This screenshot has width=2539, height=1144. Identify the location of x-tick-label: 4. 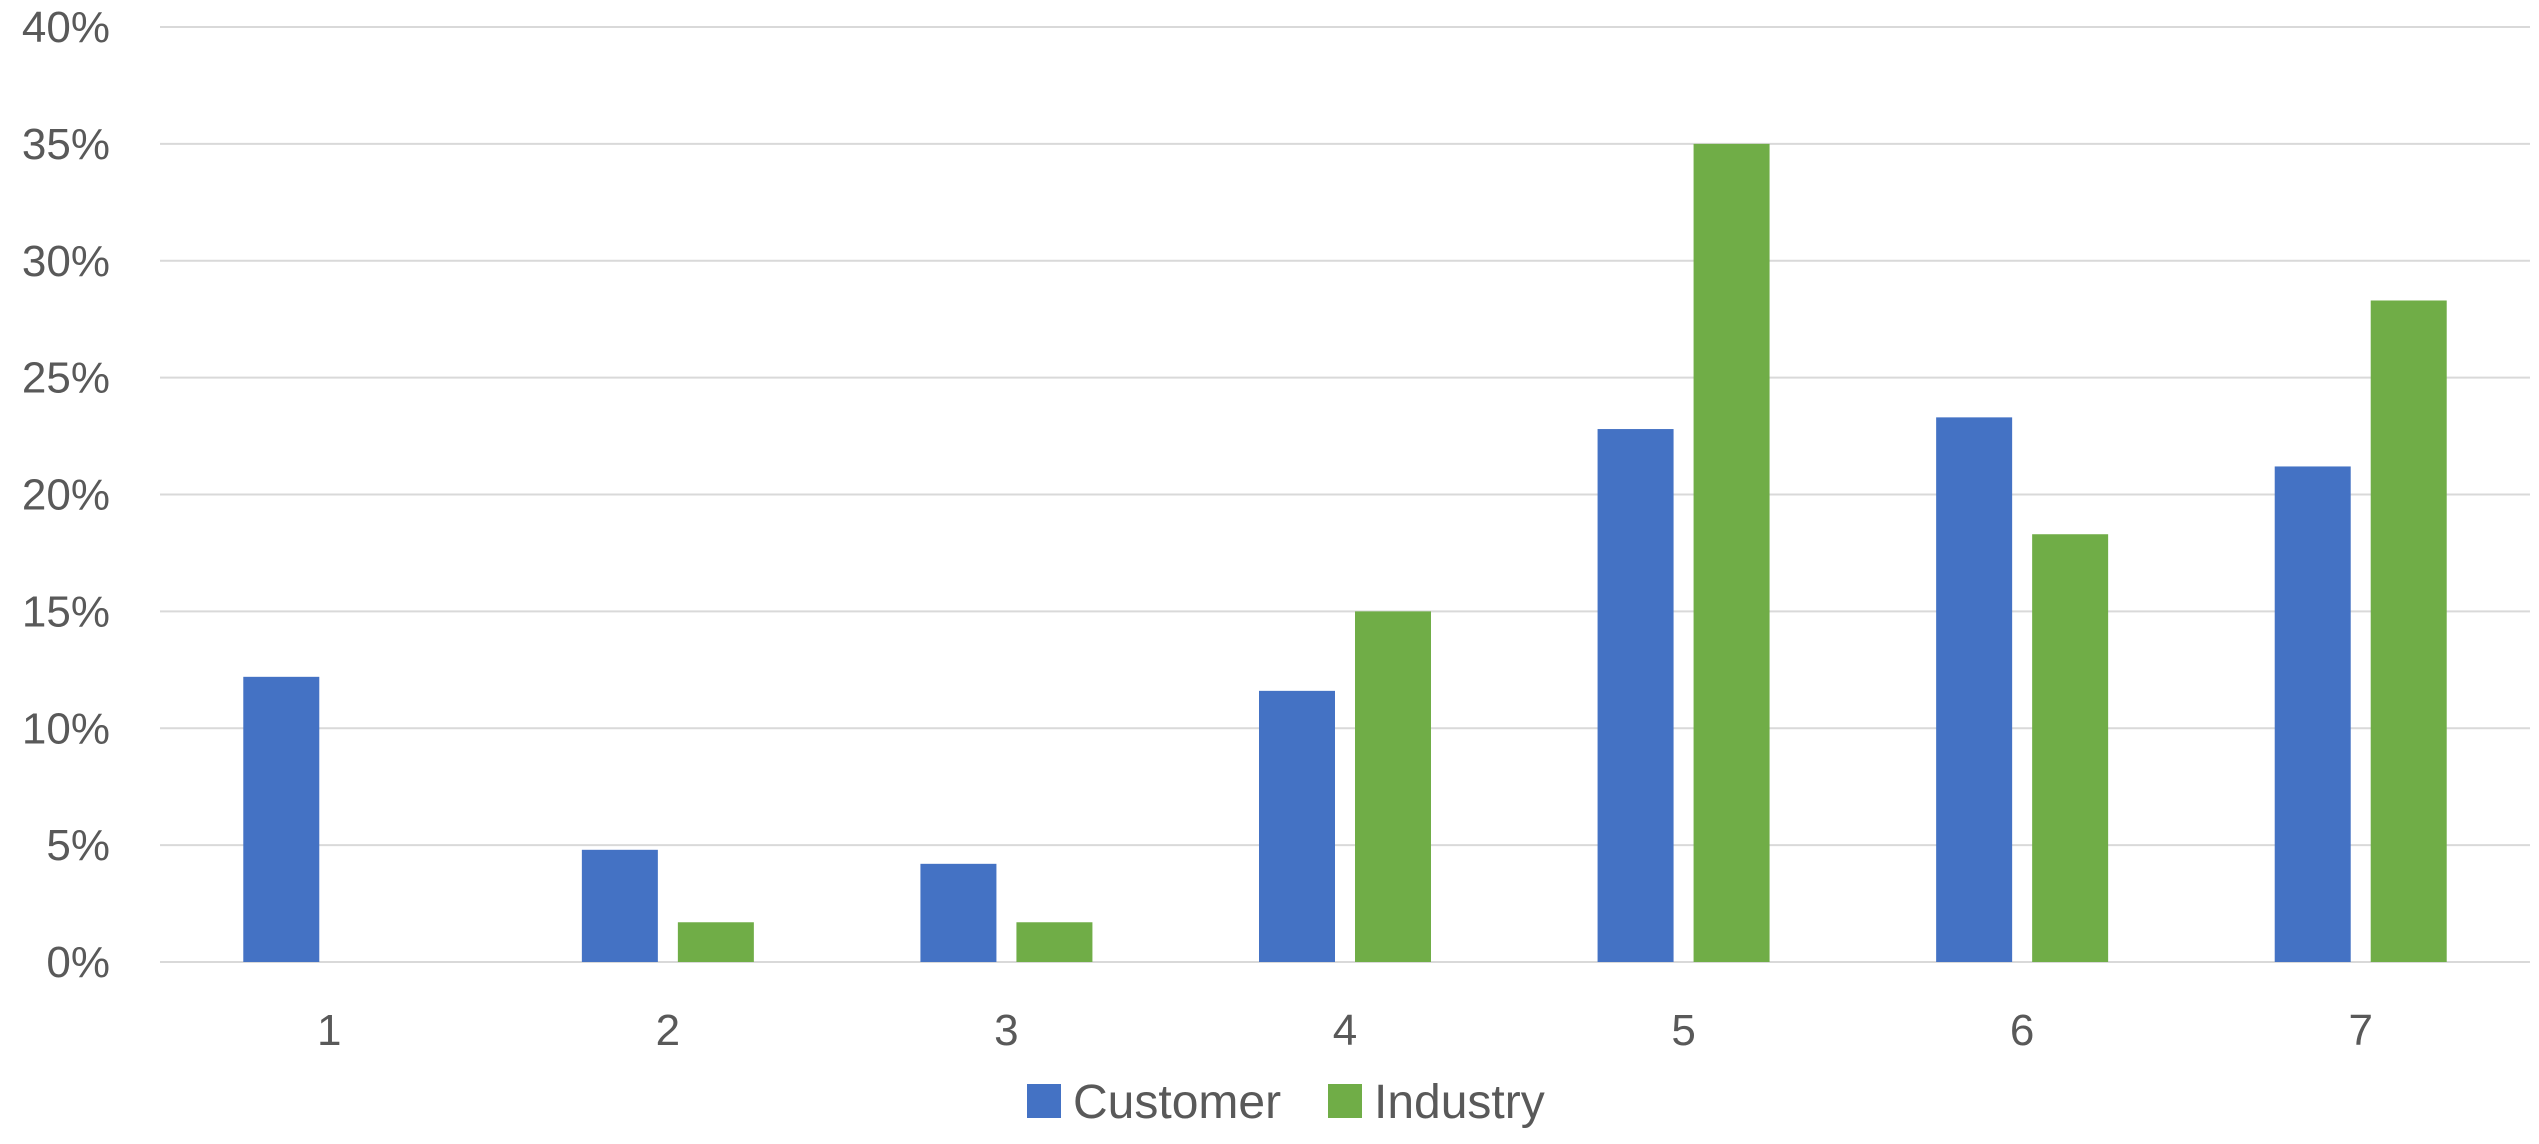
(1345, 1030).